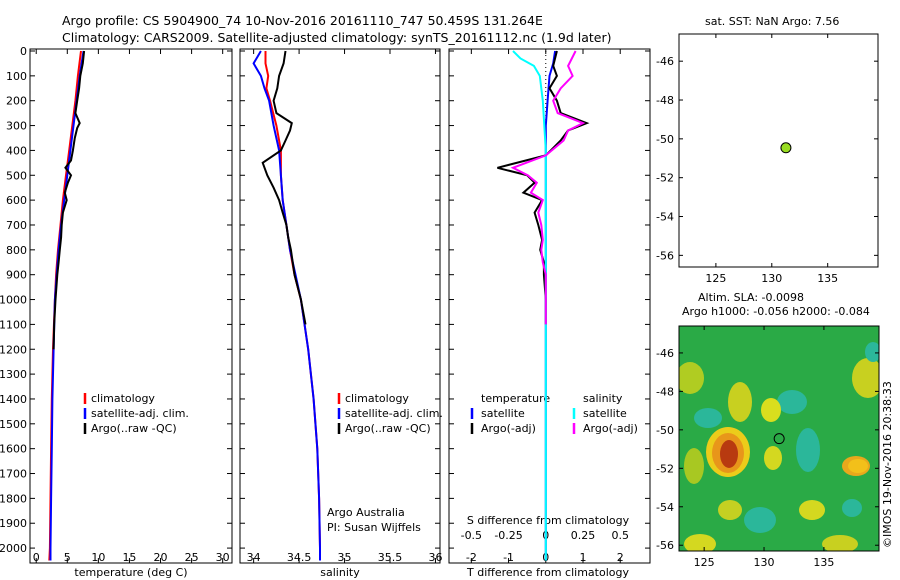 The height and width of the screenshot is (580, 900). Describe the element at coordinates (13, 324) in the screenshot. I see `y-tick-label: 1100` at that location.